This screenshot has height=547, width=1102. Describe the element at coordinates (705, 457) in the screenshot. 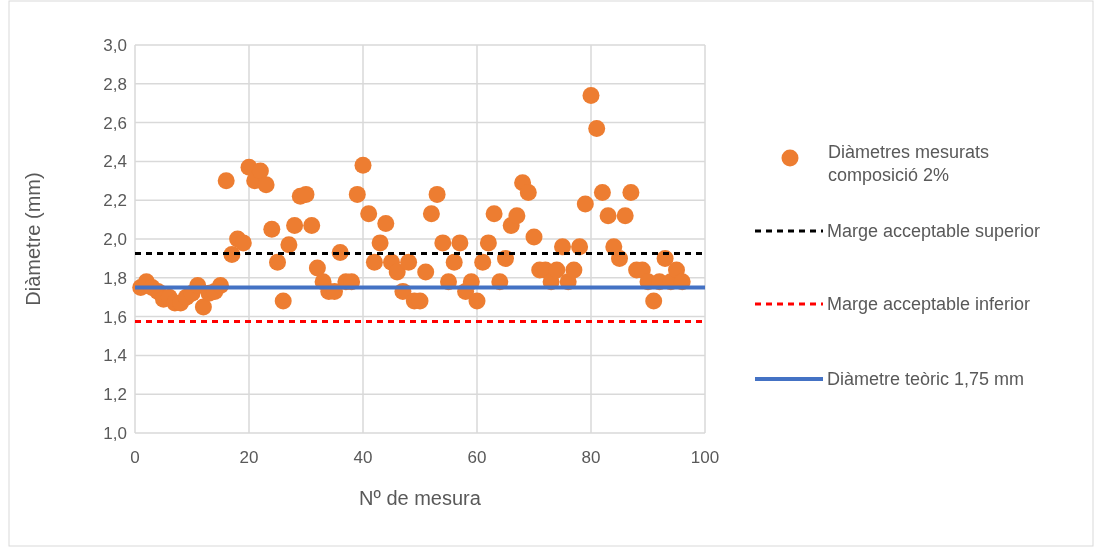

I see `x-tick-label: 100` at that location.